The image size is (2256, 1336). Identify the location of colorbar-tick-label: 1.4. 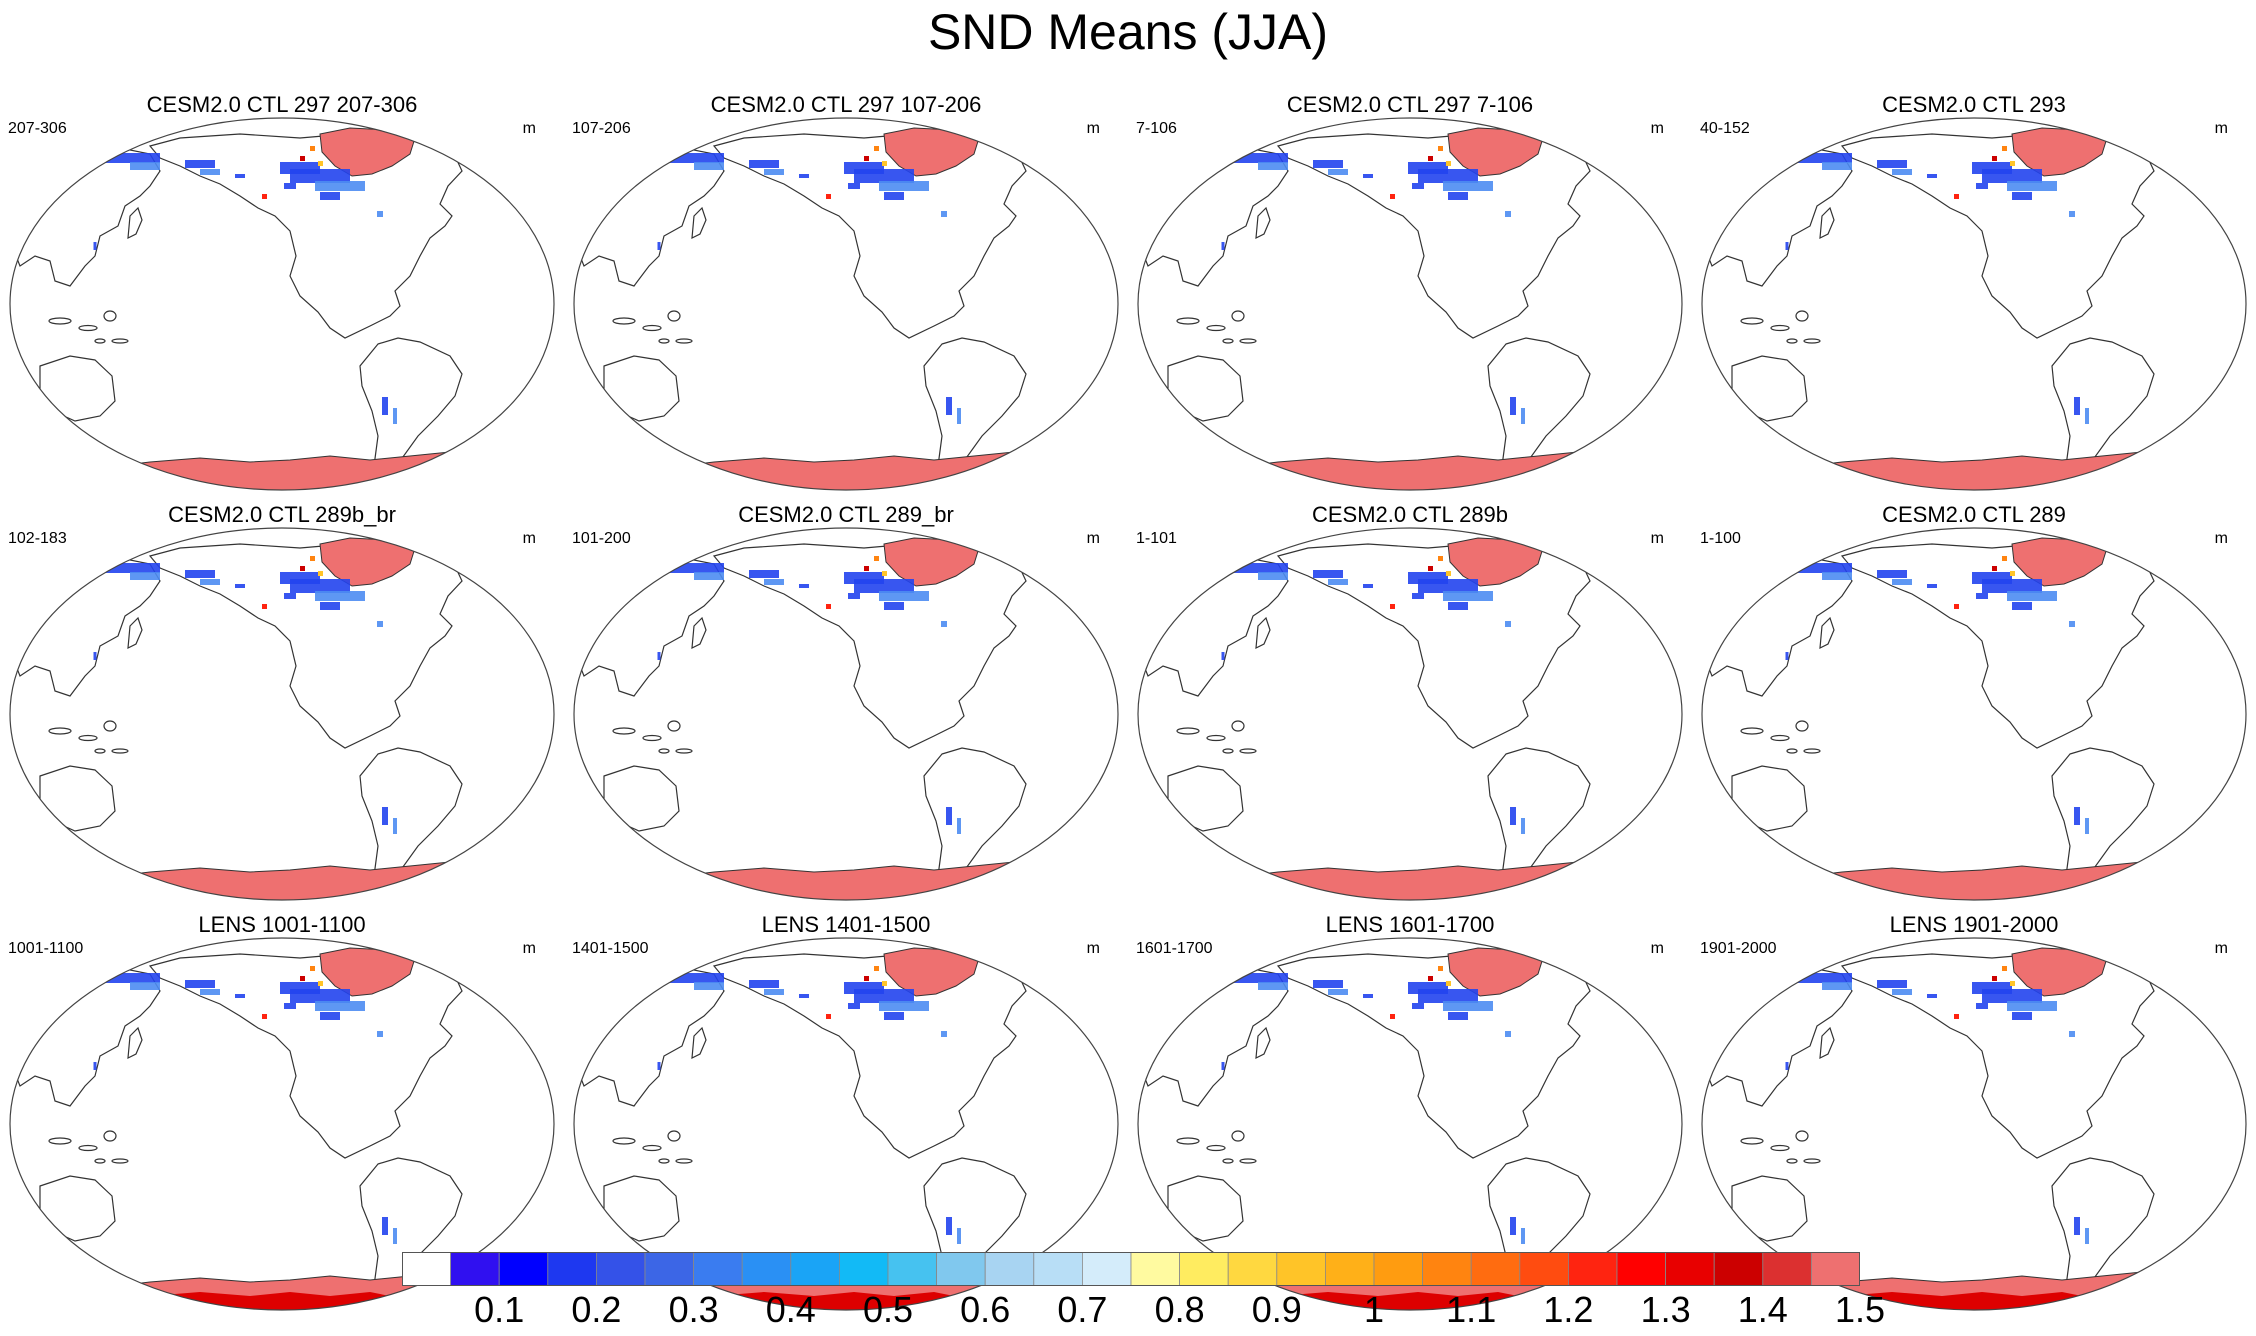
(1762, 1309).